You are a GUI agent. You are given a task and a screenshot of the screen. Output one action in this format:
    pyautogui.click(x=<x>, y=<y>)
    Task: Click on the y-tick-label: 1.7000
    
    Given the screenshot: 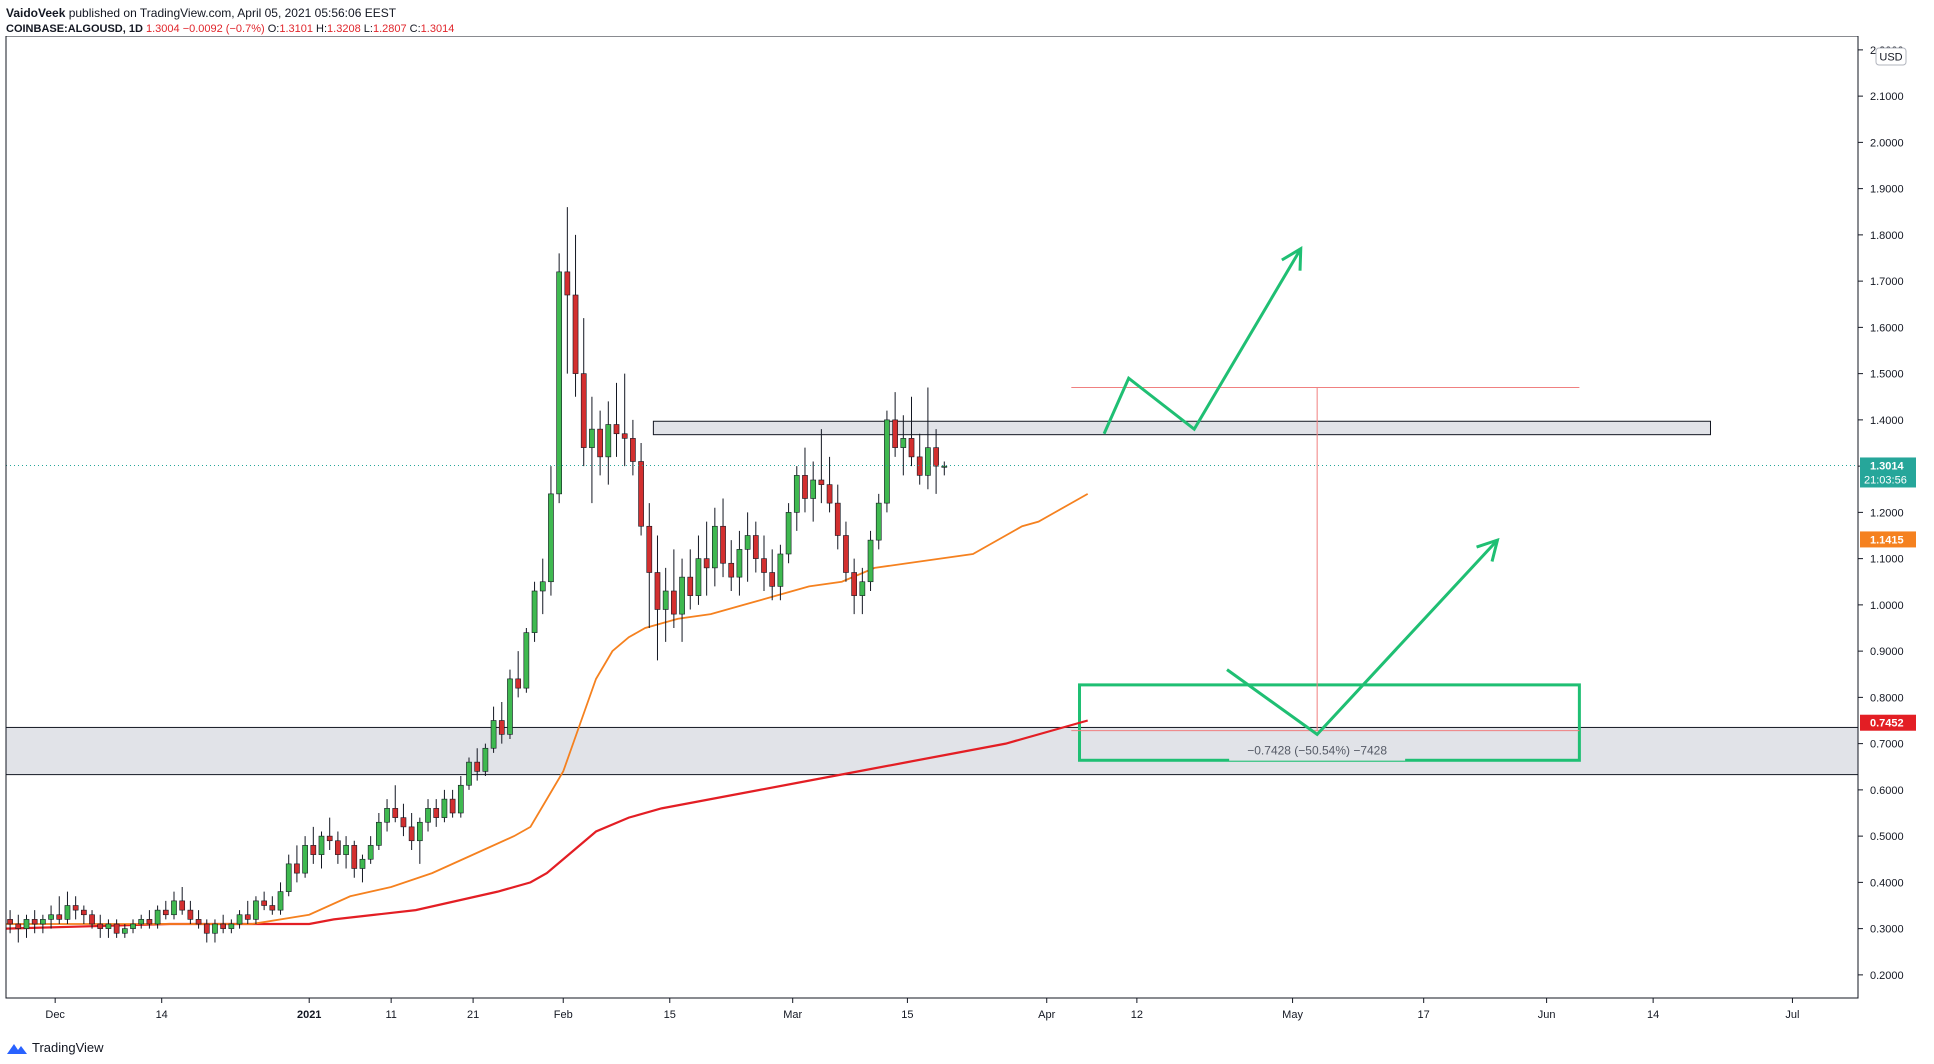 What is the action you would take?
    pyautogui.click(x=1887, y=282)
    